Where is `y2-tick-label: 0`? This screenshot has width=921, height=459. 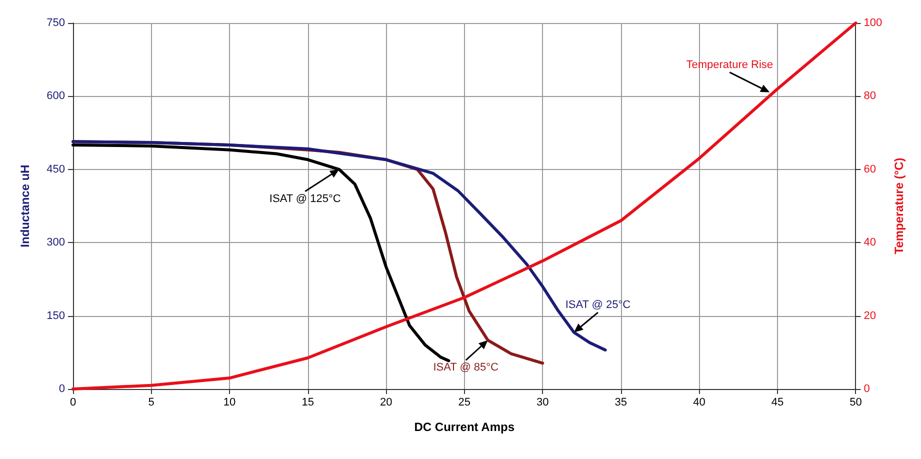
y2-tick-label: 0 is located at coordinates (867, 389).